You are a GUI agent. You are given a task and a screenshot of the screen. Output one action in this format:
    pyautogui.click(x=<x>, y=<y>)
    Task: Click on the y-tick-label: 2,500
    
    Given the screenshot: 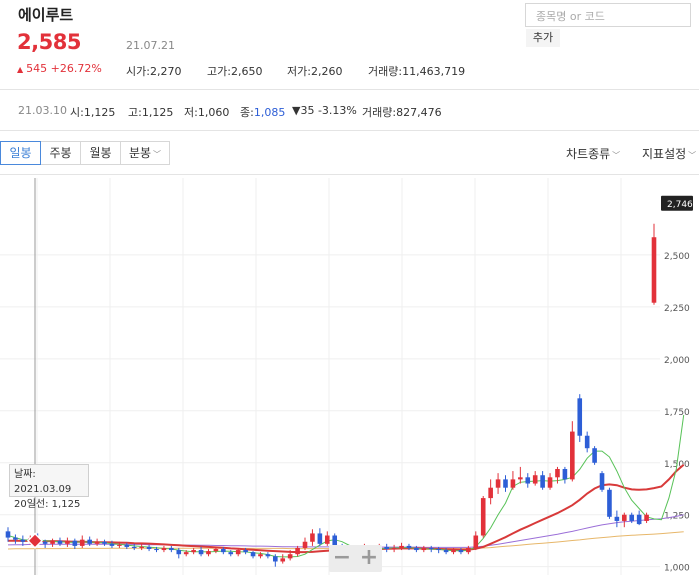 What is the action you would take?
    pyautogui.click(x=677, y=257)
    